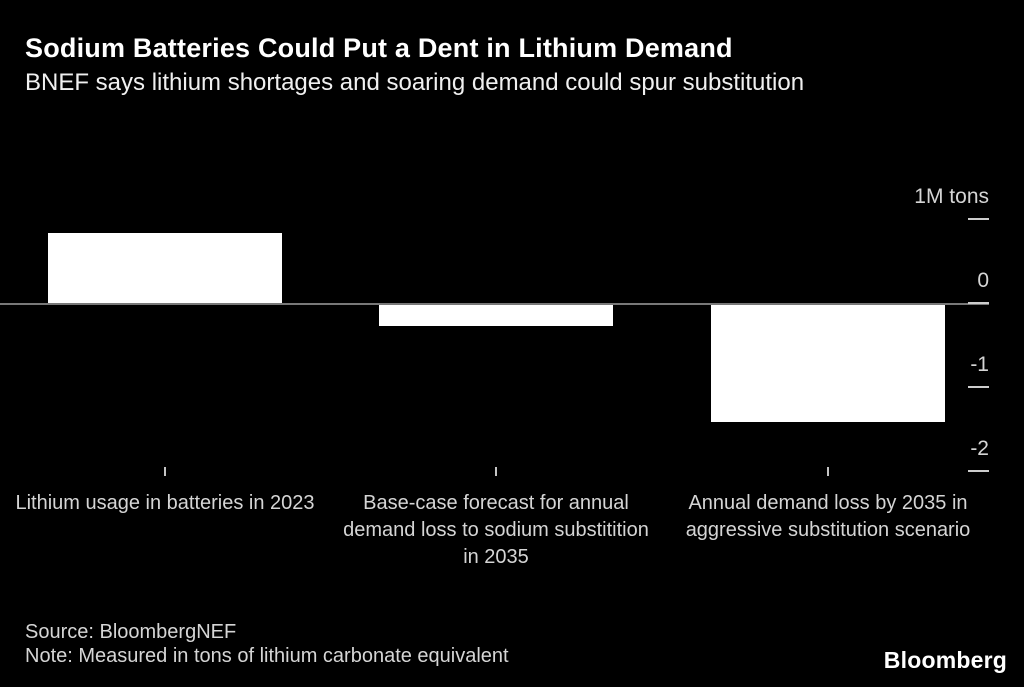 The image size is (1024, 687). I want to click on y-tick-label: 1M tons, so click(951, 196).